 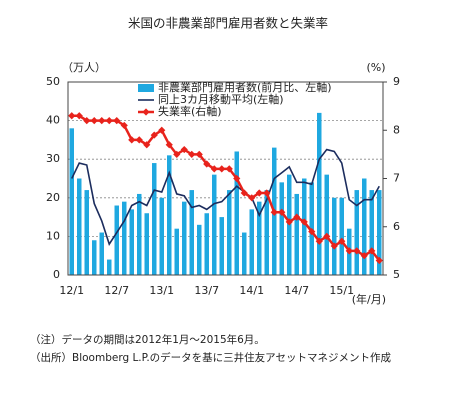 I want to click on x-tick-label: 14/7, so click(x=296, y=290).